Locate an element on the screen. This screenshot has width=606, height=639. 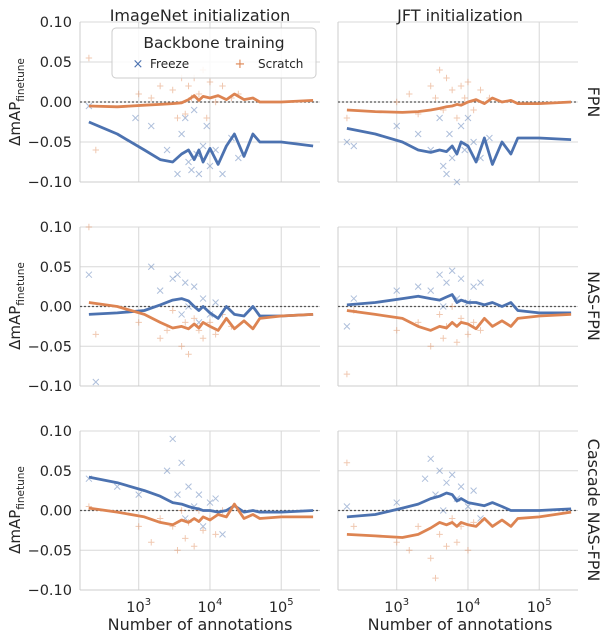
x-tick-label: 10⁵ is located at coordinates (539, 606).